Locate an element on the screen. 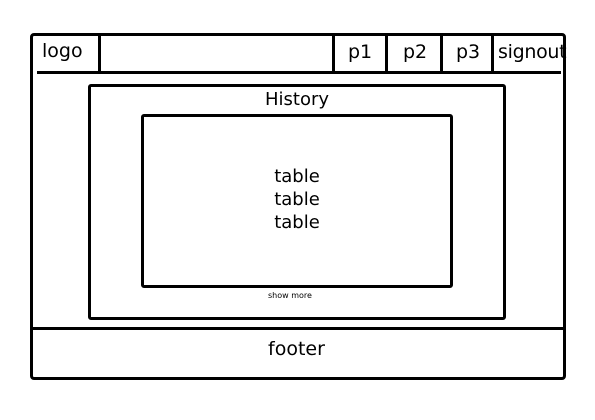  nav-link-p1: p1 is located at coordinates (360, 52).